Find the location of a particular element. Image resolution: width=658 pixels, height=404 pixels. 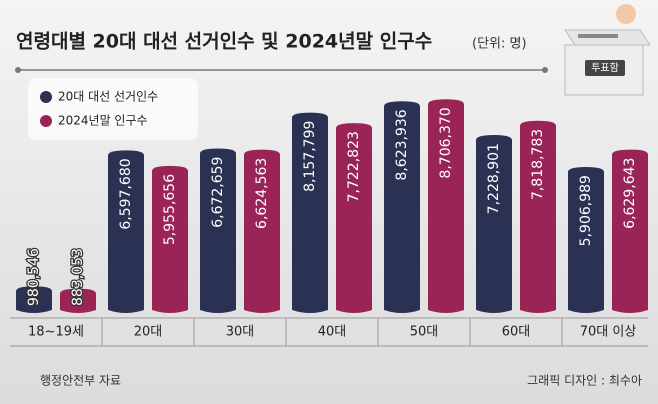

value-label: 8,623,936 is located at coordinates (402, 144).